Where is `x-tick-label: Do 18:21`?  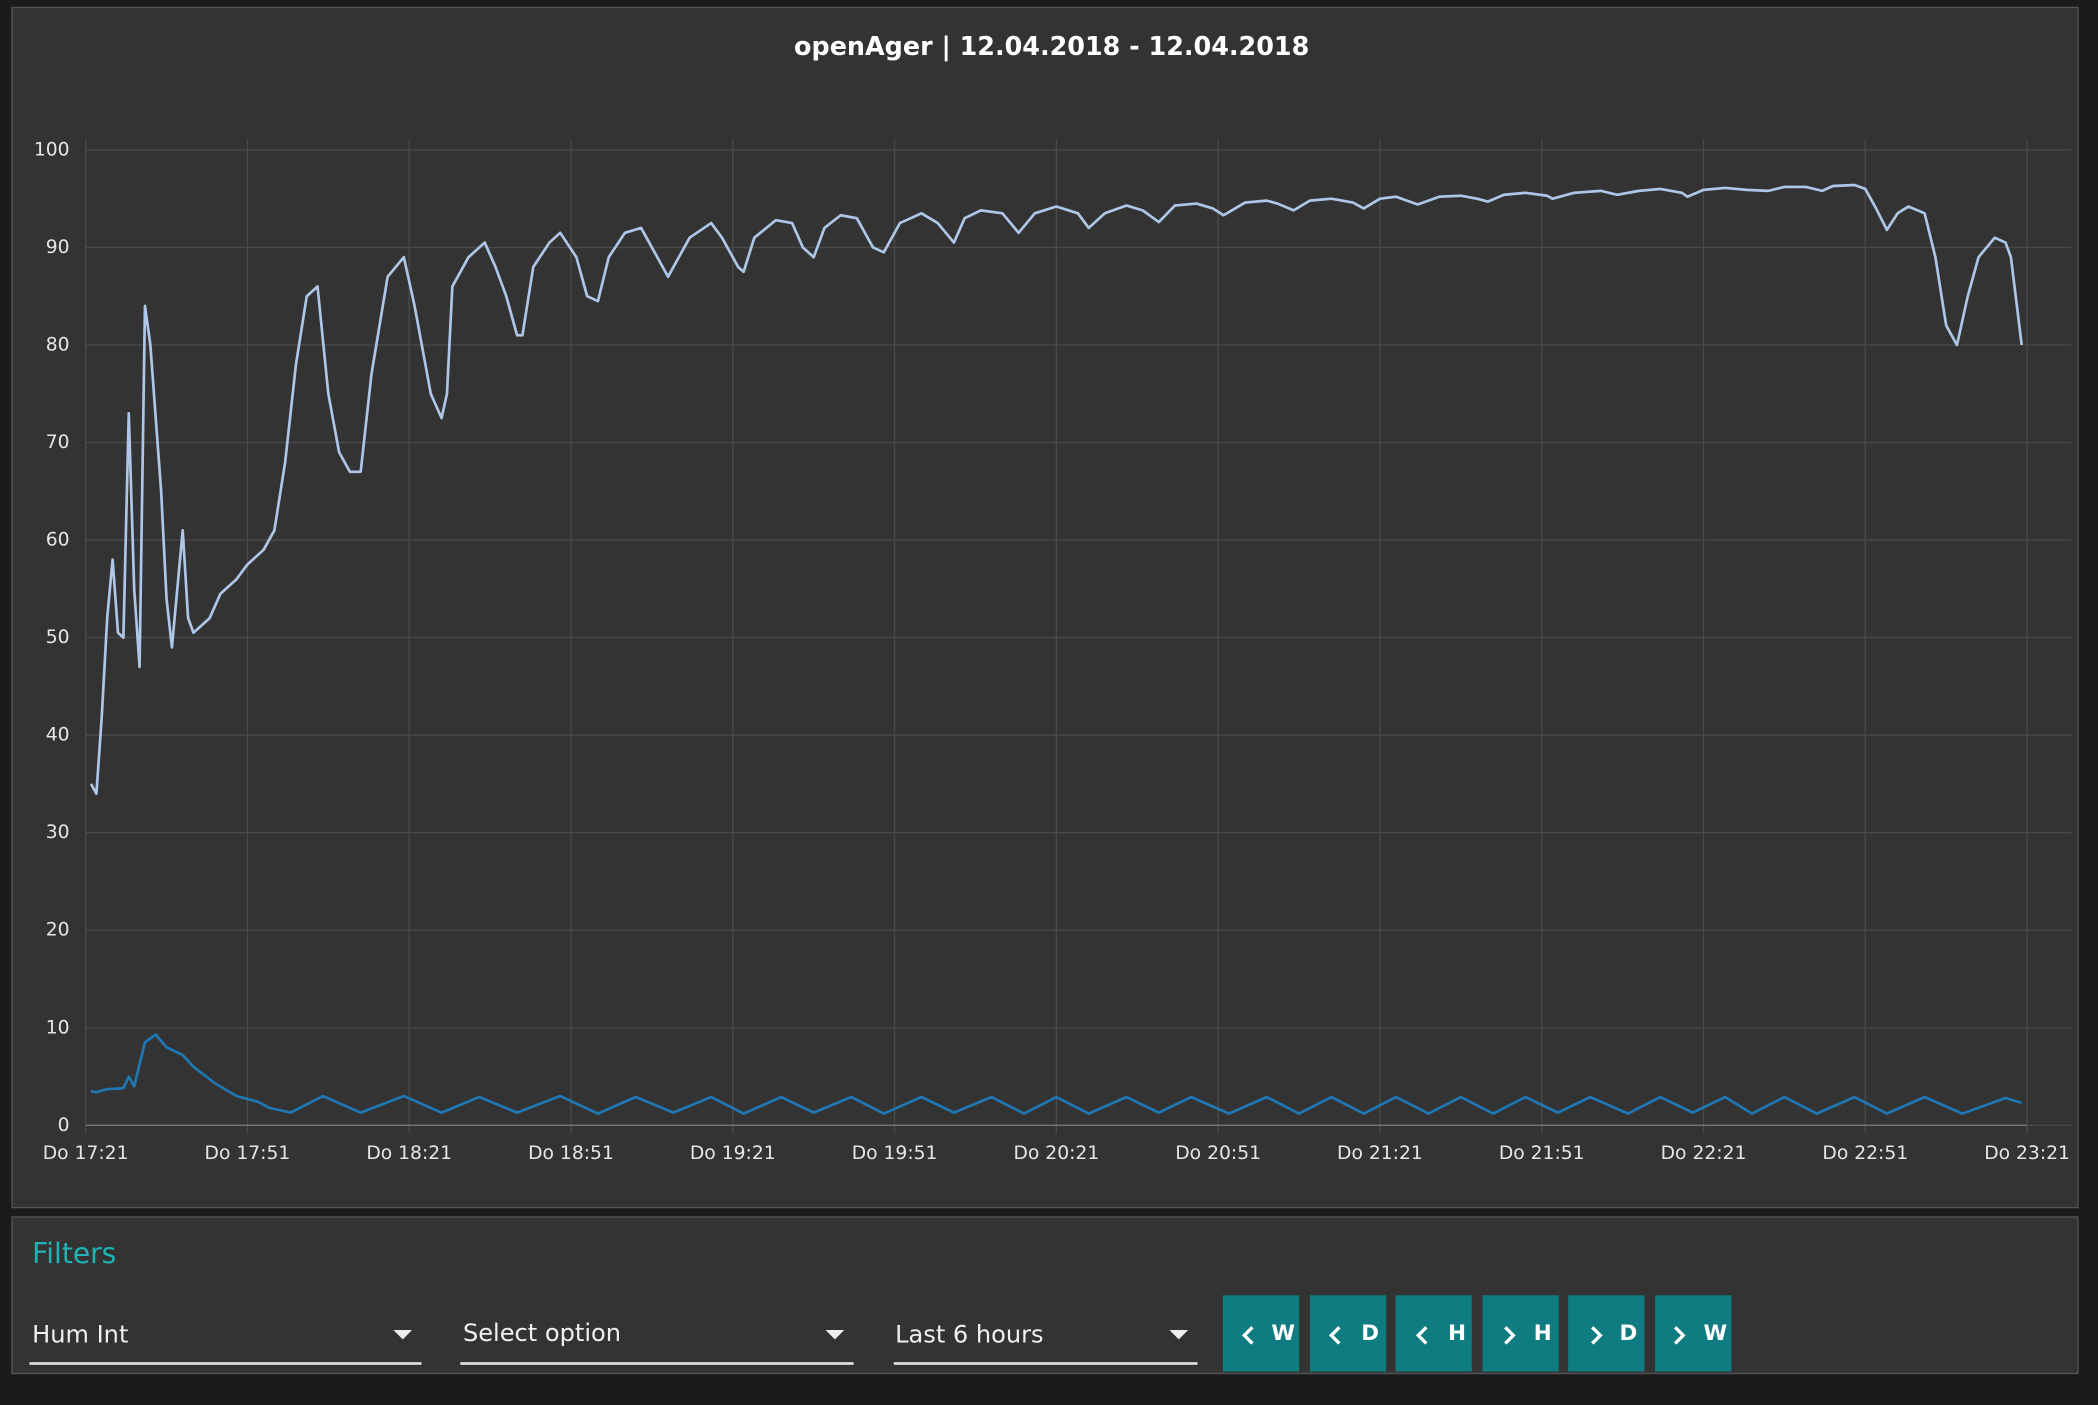
x-tick-label: Do 18:21 is located at coordinates (409, 1153).